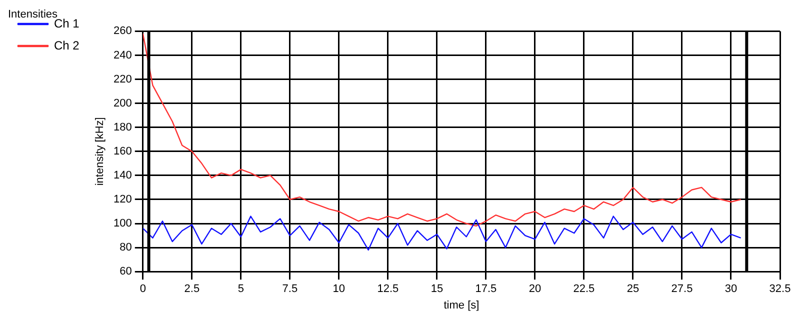 The width and height of the screenshot is (802, 320). Describe the element at coordinates (339, 289) in the screenshot. I see `x-tick-label: 10` at that location.